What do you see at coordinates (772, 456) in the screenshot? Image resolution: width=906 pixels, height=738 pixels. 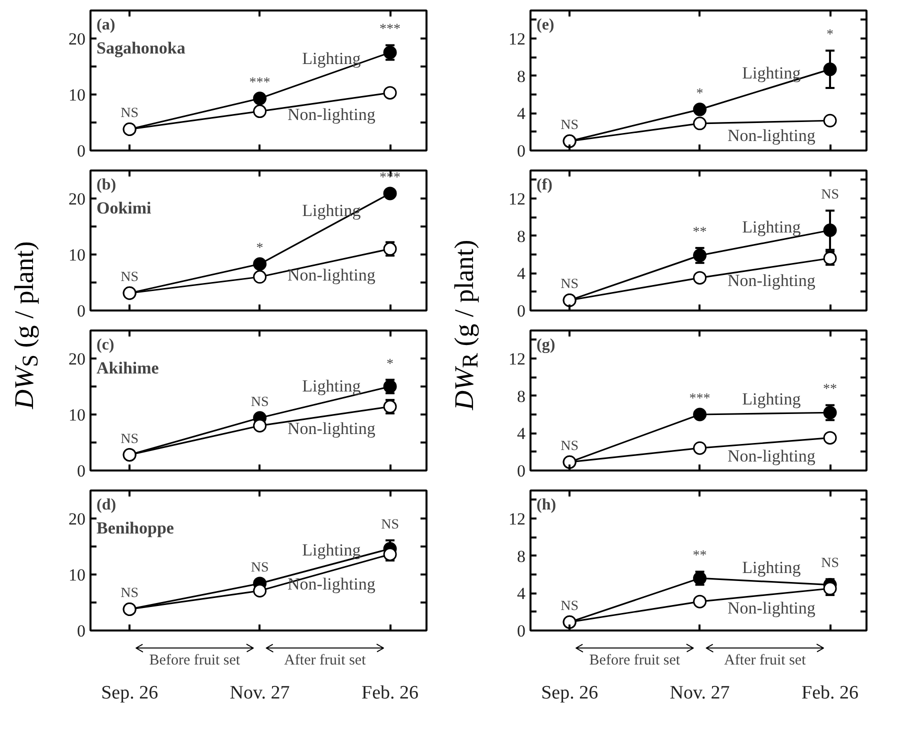 I see `legend-label: Non-lighting` at bounding box center [772, 456].